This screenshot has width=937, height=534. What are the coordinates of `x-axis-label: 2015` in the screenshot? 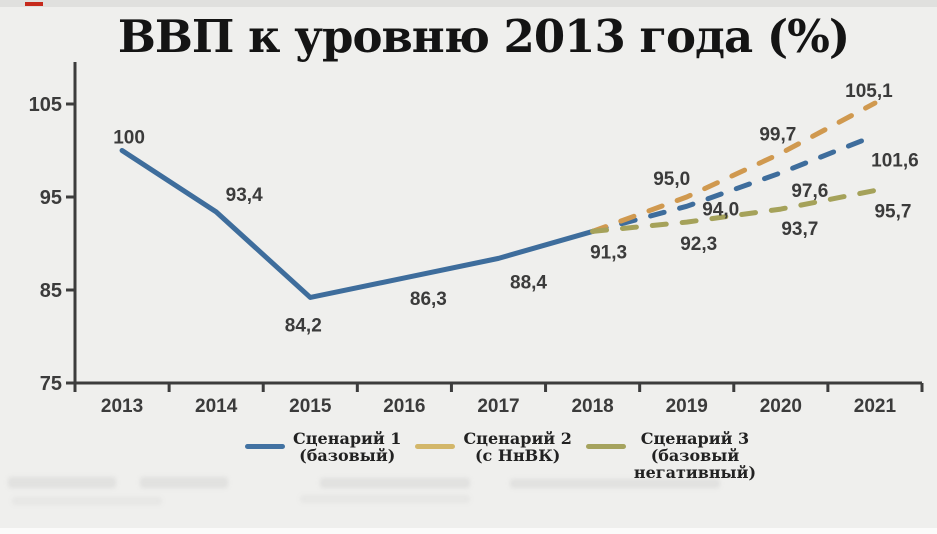 It's located at (310, 406).